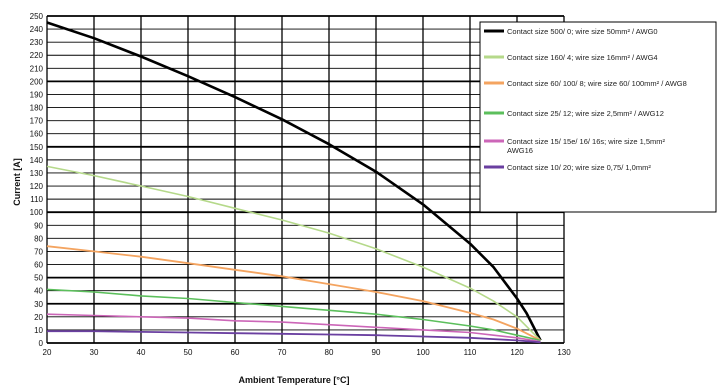 Image resolution: width=722 pixels, height=387 pixels. What do you see at coordinates (564, 352) in the screenshot?
I see `x-tick-label: 130` at bounding box center [564, 352].